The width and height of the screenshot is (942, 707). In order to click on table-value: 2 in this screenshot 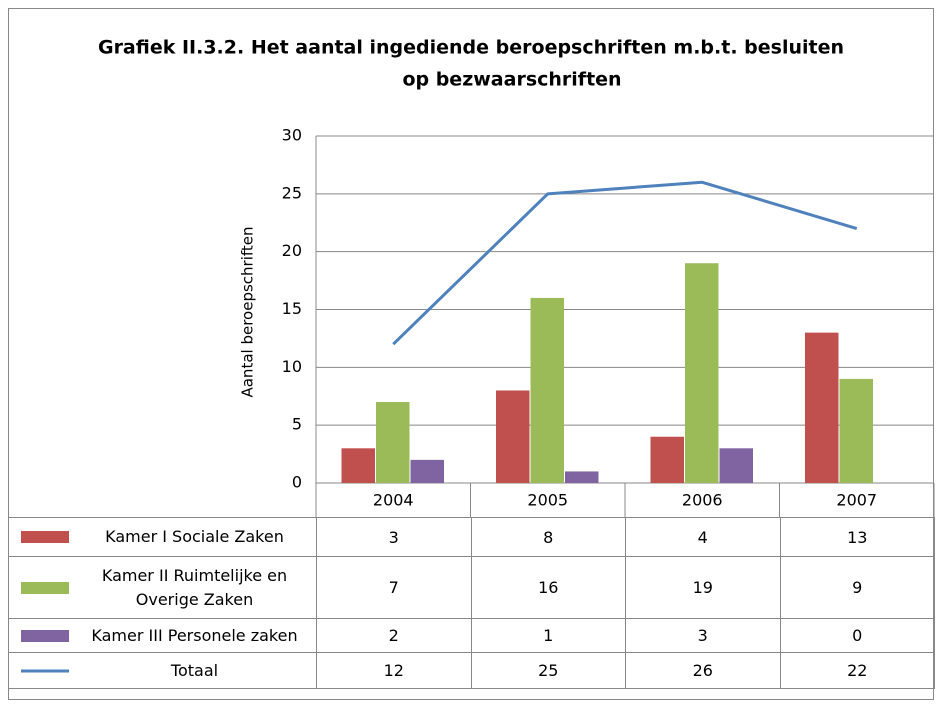, I will do `click(394, 635)`.